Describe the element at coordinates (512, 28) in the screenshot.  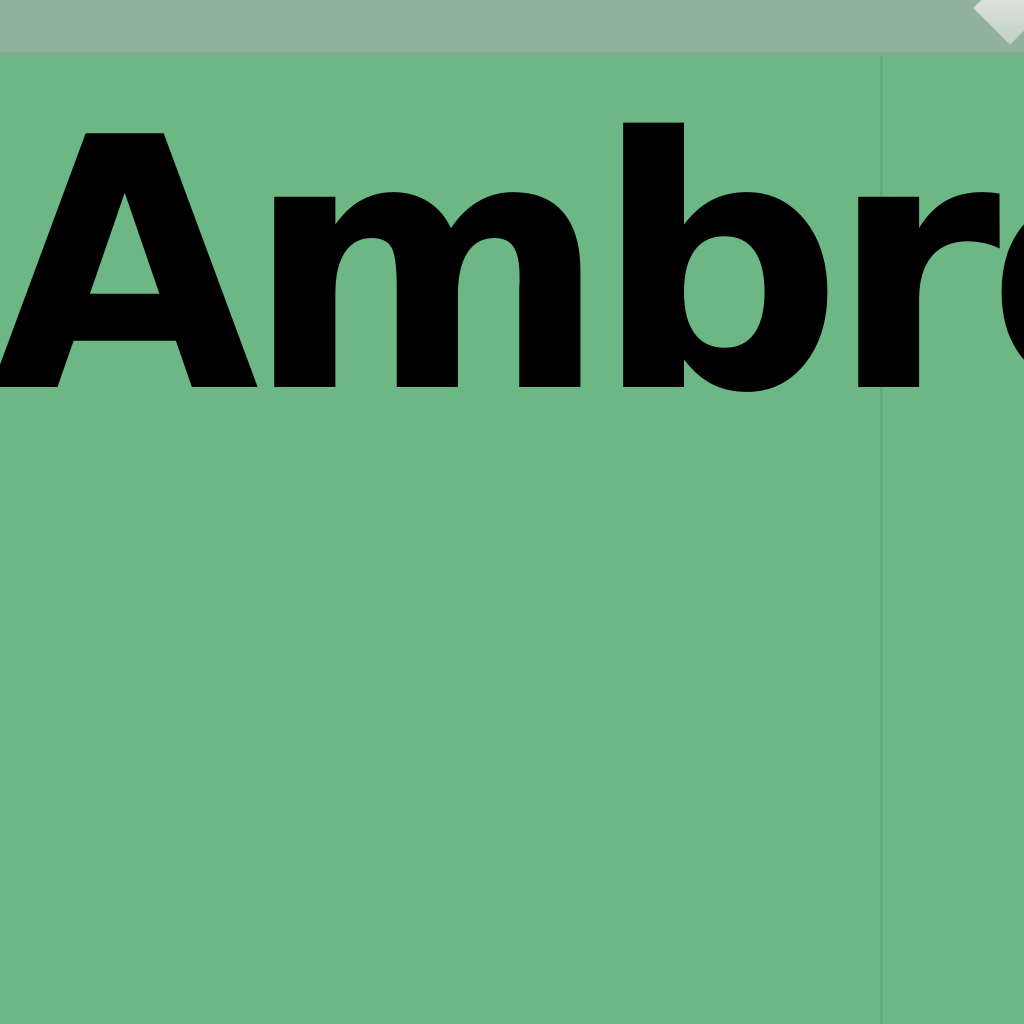
I see `top-bar` at that location.